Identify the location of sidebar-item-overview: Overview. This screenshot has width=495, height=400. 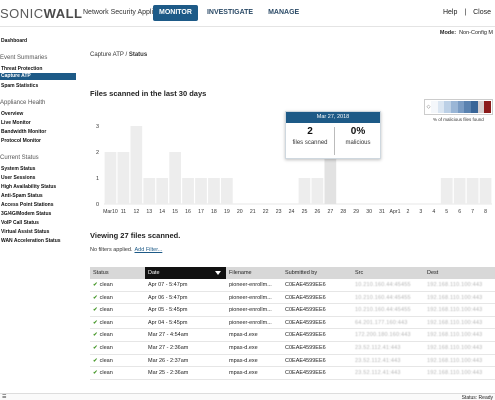
(12, 114).